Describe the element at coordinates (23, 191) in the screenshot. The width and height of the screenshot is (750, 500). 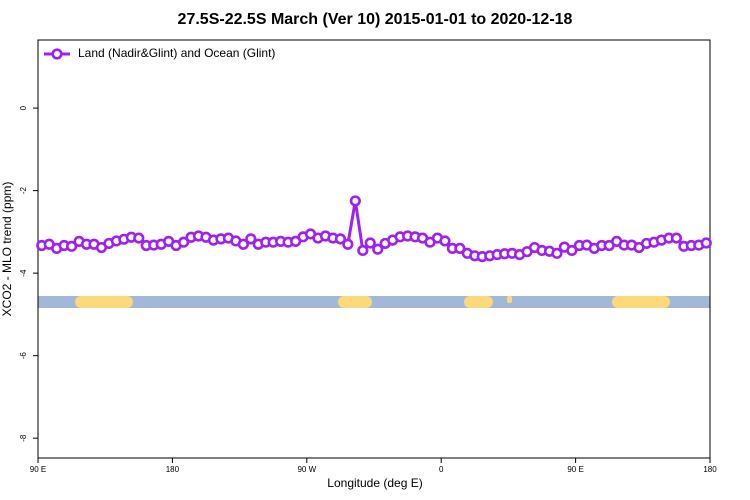
I see `y-tick-label: -2` at that location.